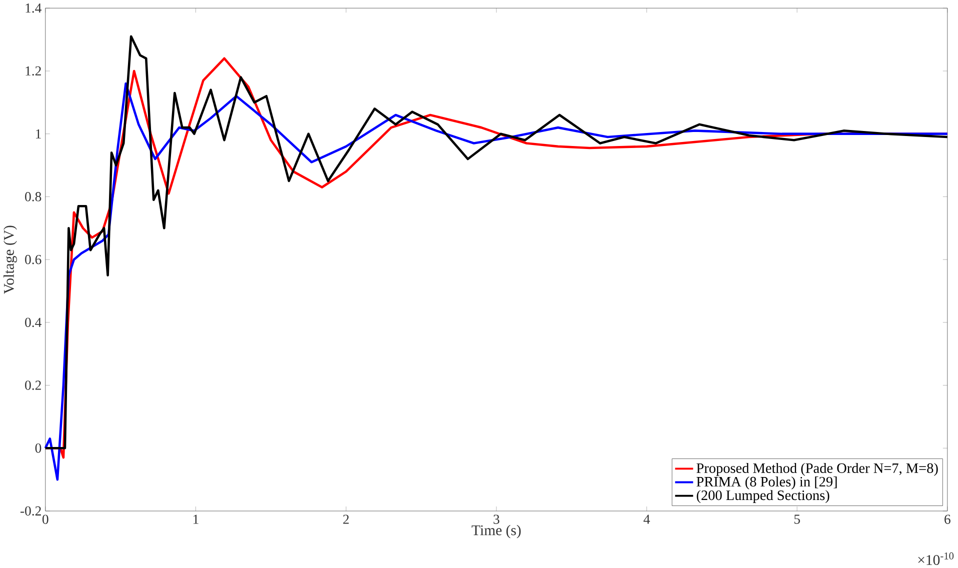 The width and height of the screenshot is (958, 568). Describe the element at coordinates (817, 469) in the screenshot. I see `legend-label: Proposed Method (Pade Order N=7, M=8)` at that location.